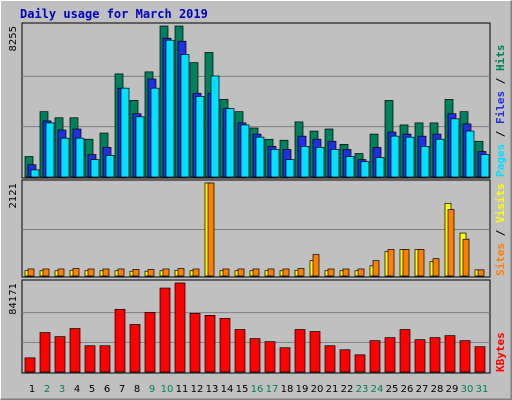 The width and height of the screenshot is (512, 400). What do you see at coordinates (362, 389) in the screenshot?
I see `x-tick-label: 23` at bounding box center [362, 389].